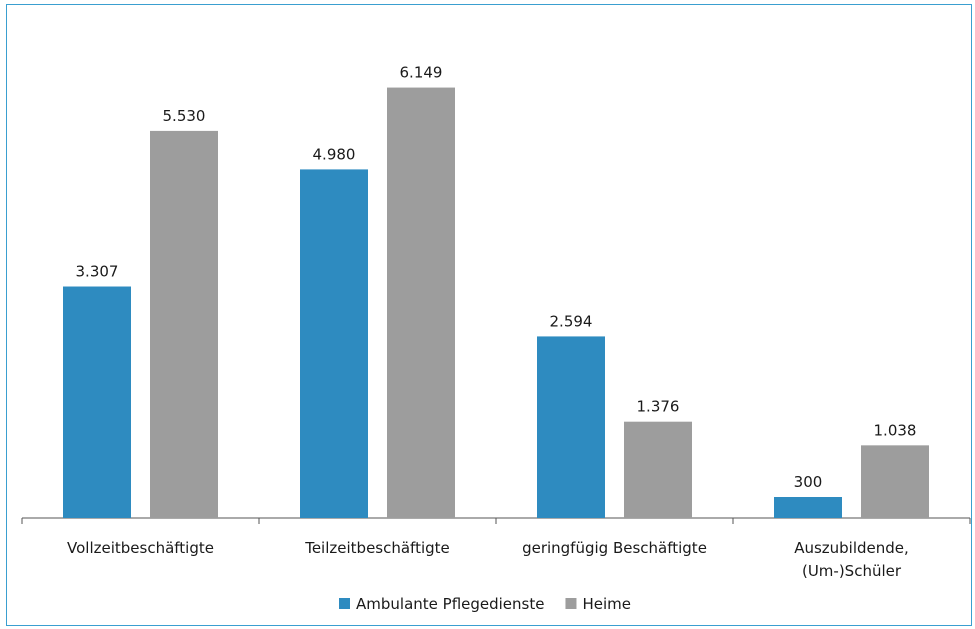 The width and height of the screenshot is (975, 629). I want to click on legend-label: Heime, so click(606, 604).